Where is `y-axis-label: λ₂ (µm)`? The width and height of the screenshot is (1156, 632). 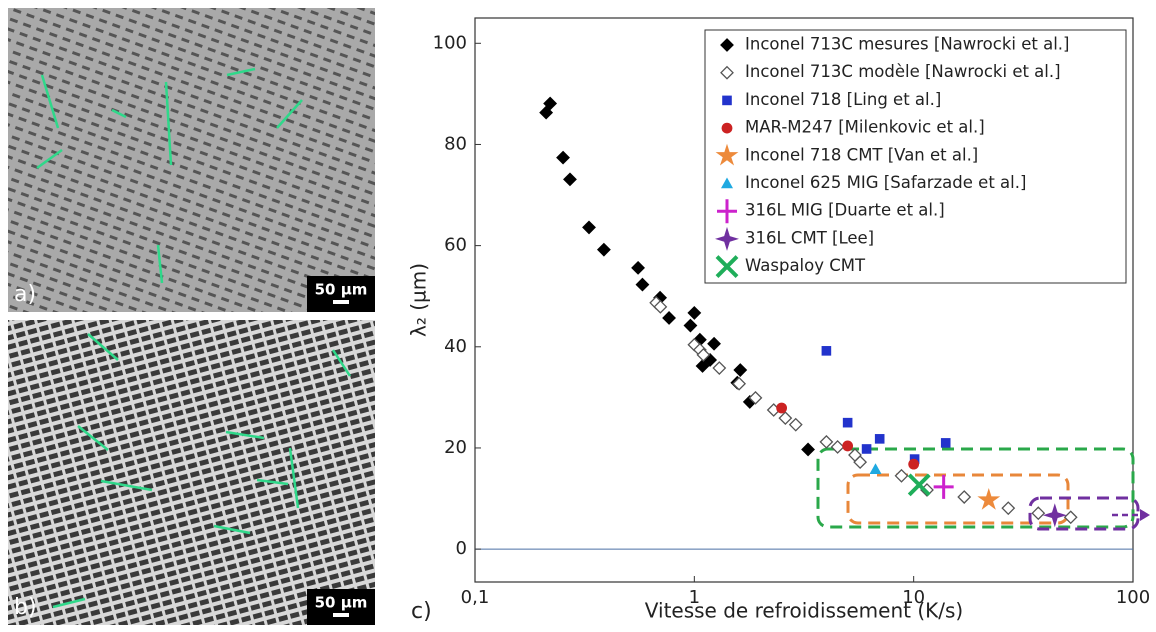 y-axis-label: λ₂ (µm) is located at coordinates (419, 300).